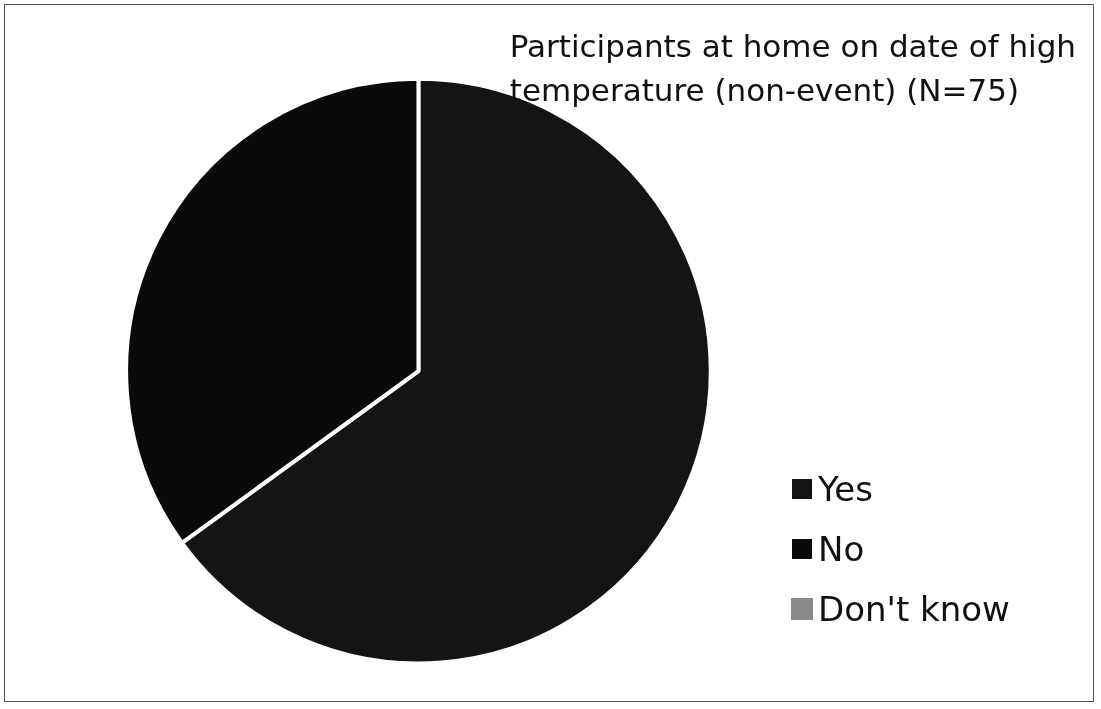  Describe the element at coordinates (845, 489) in the screenshot. I see `legend-label: Yes` at that location.